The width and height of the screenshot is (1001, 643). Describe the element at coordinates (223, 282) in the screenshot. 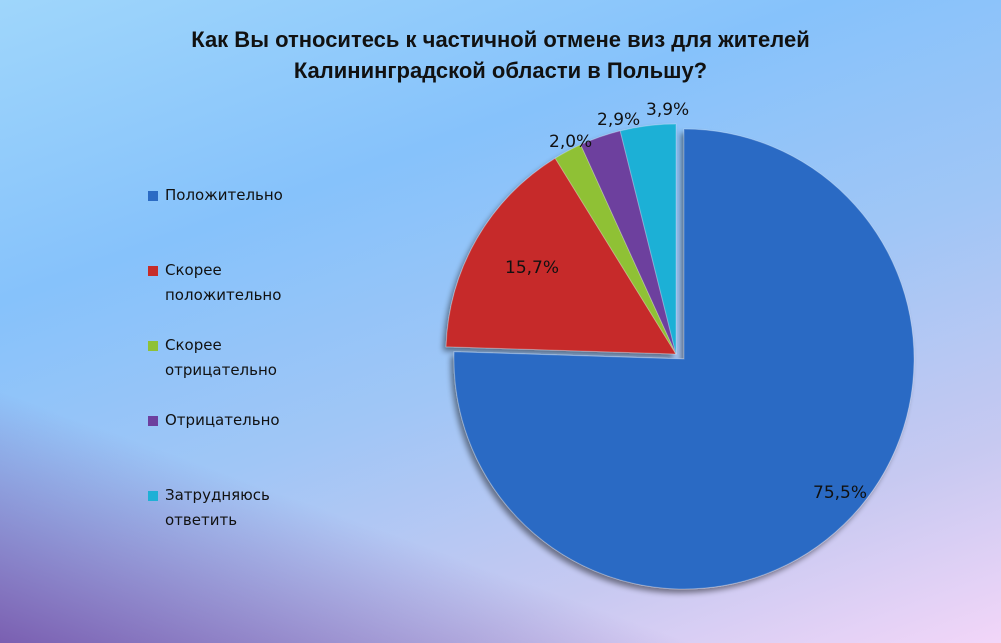

I see `legend-label-rather-positive: Скорее положительно` at that location.